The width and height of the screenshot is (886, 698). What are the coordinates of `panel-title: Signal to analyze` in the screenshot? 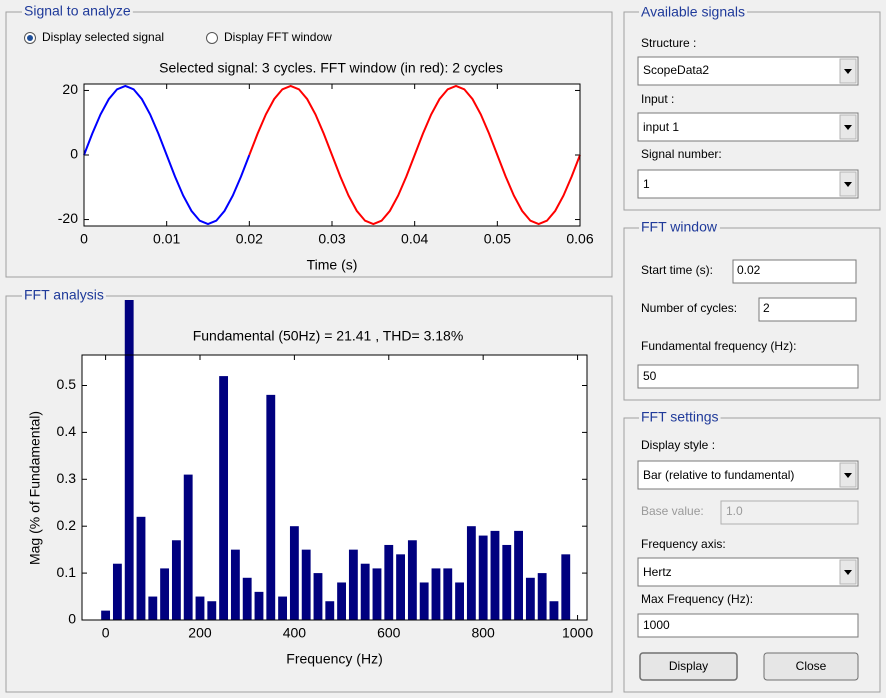 It's located at (77, 11).